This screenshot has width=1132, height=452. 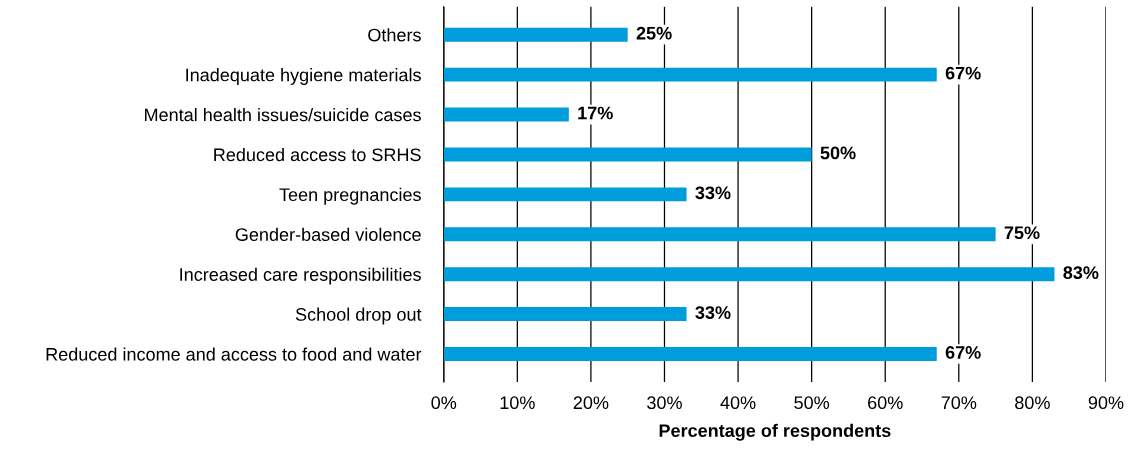 What do you see at coordinates (959, 403) in the screenshot?
I see `x-tick-label: 70%` at bounding box center [959, 403].